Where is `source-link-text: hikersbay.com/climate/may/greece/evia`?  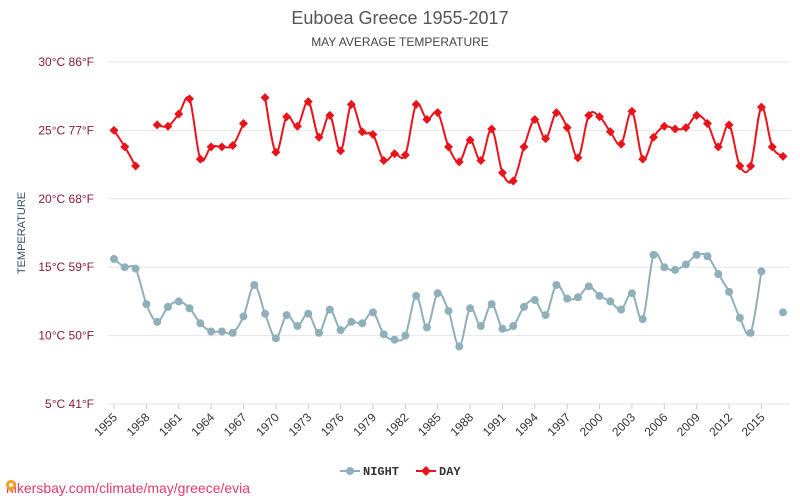
source-link-text: hikersbay.com/climate/may/greece/evia is located at coordinates (128, 488).